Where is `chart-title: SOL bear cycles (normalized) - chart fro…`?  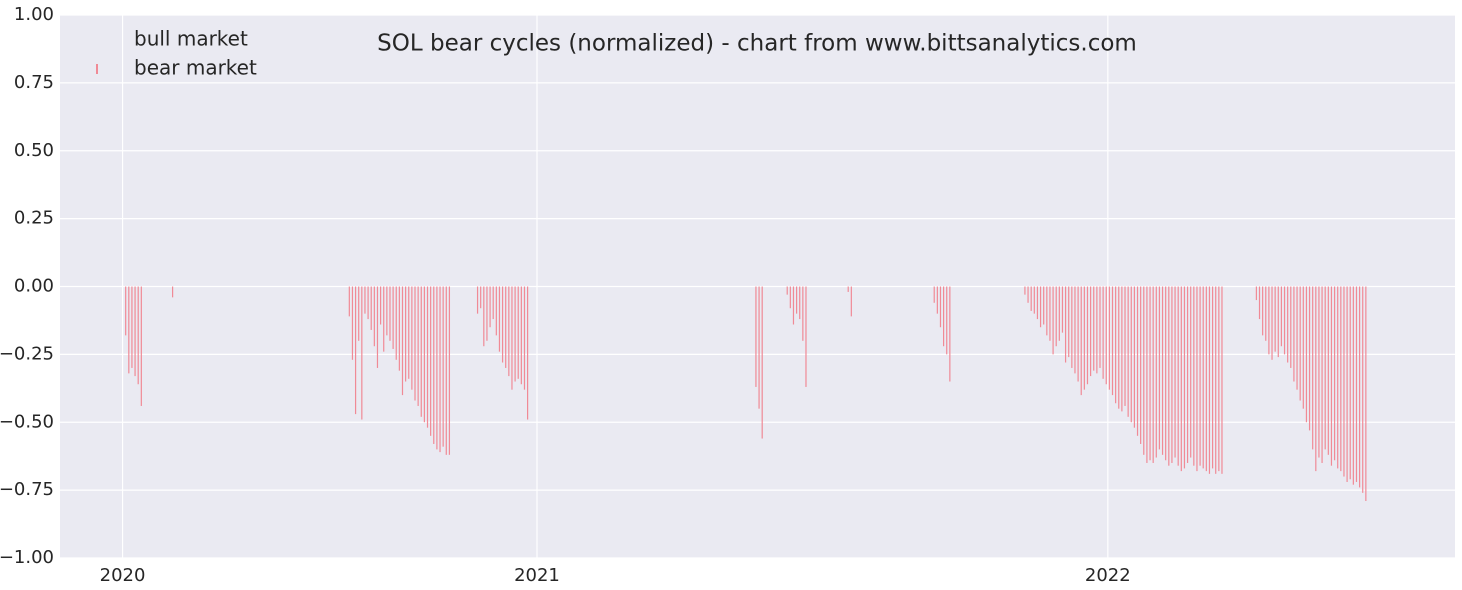
chart-title: SOL bear cycles (normalized) - chart fro… is located at coordinates (757, 44).